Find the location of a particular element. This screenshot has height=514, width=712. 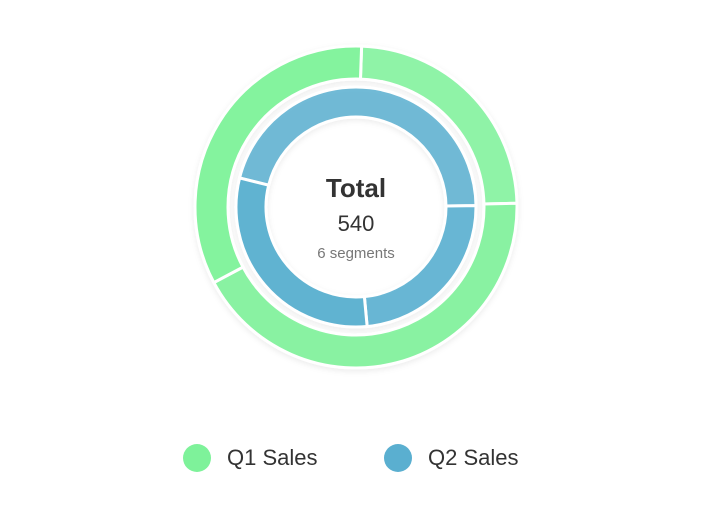

legend-label: Q2 Sales is located at coordinates (473, 457).